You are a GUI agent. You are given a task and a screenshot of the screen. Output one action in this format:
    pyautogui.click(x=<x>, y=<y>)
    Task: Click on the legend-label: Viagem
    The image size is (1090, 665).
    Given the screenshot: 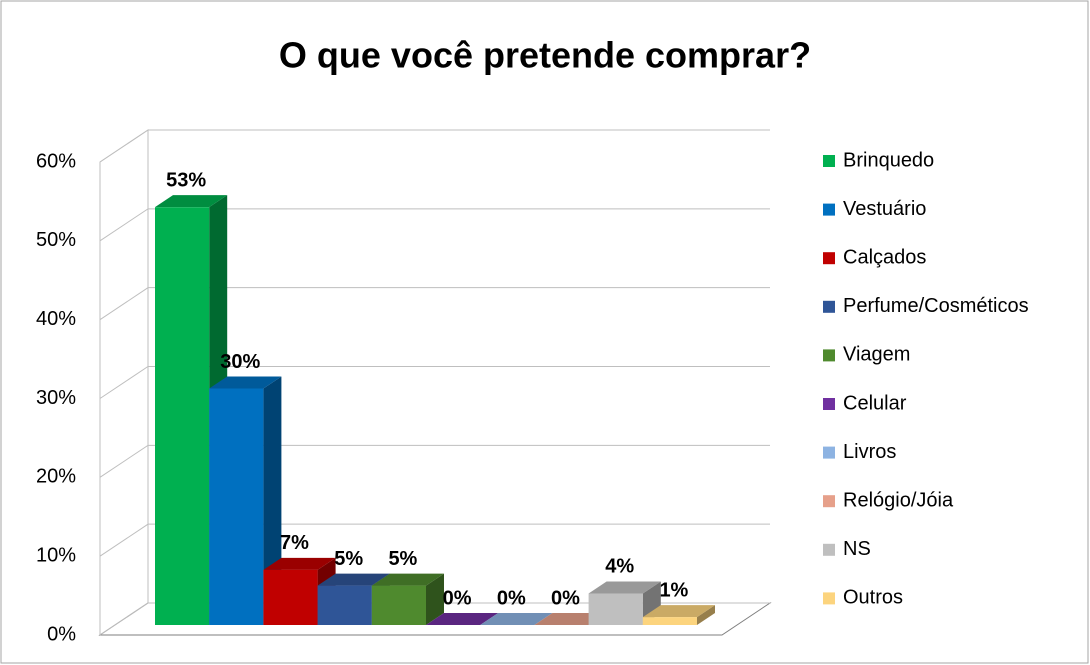 What is the action you would take?
    pyautogui.click(x=876, y=355)
    